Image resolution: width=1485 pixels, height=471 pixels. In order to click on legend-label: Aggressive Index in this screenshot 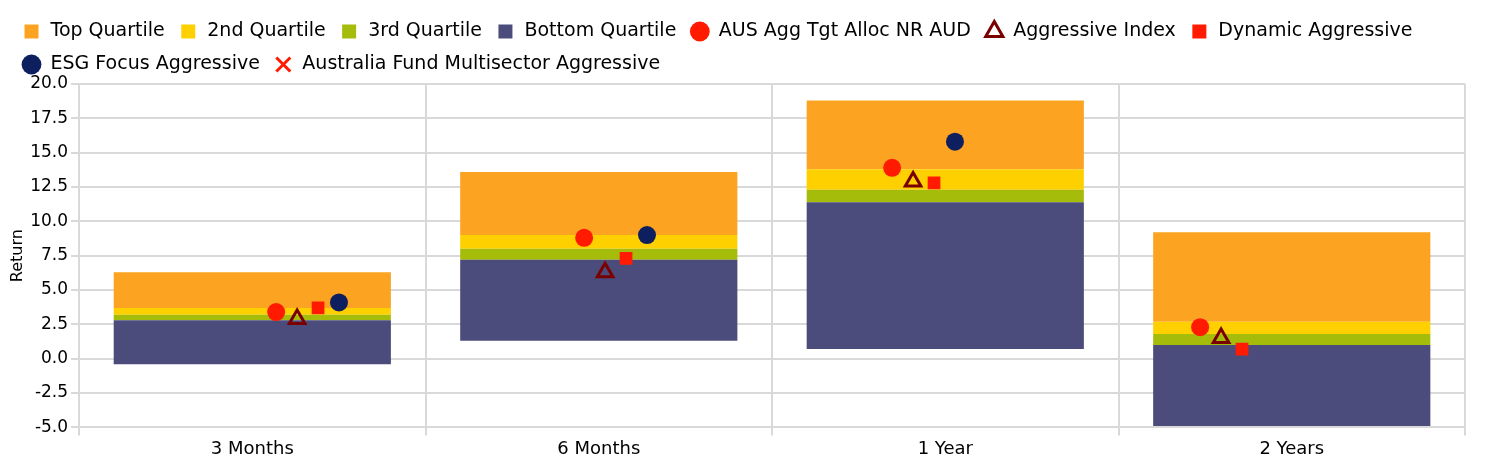, I will do `click(1094, 29)`.